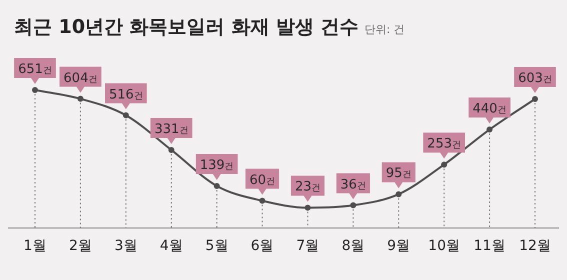 The height and width of the screenshot is (280, 567). What do you see at coordinates (353, 246) in the screenshot?
I see `x-tick-label: 8월` at bounding box center [353, 246].